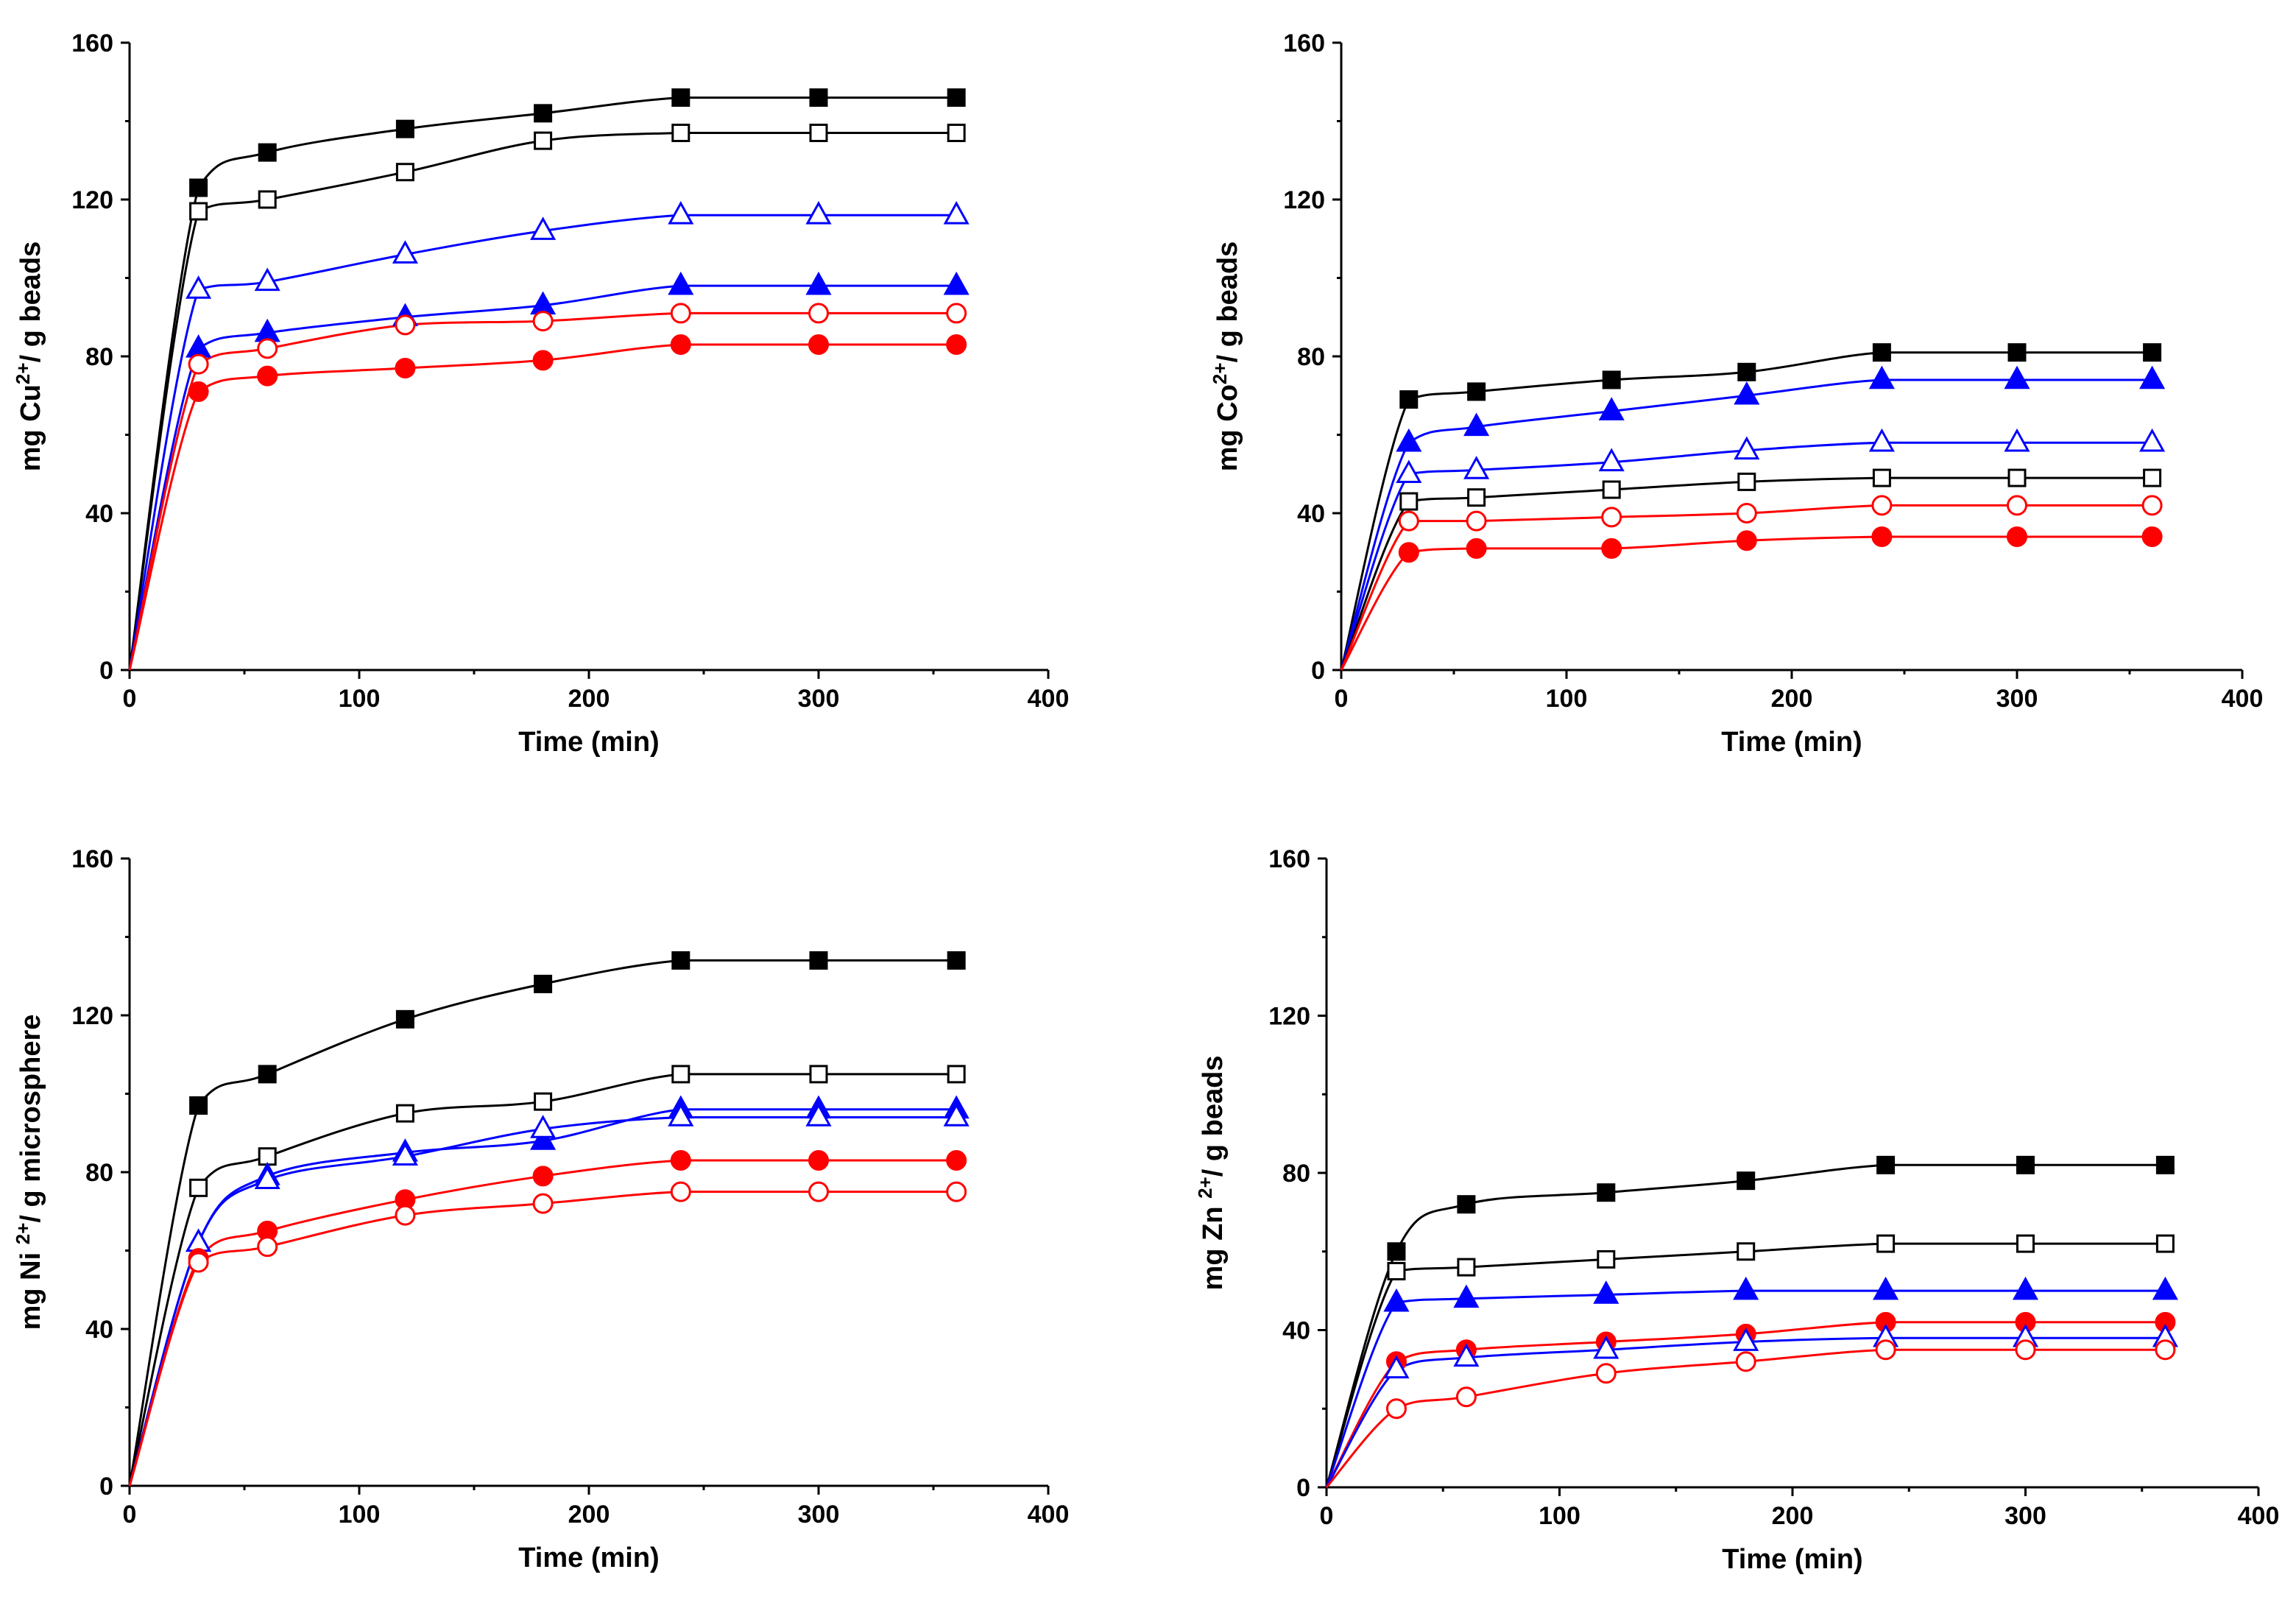 The width and height of the screenshot is (2296, 1597). I want to click on y-tick-label: 80, so click(99, 357).